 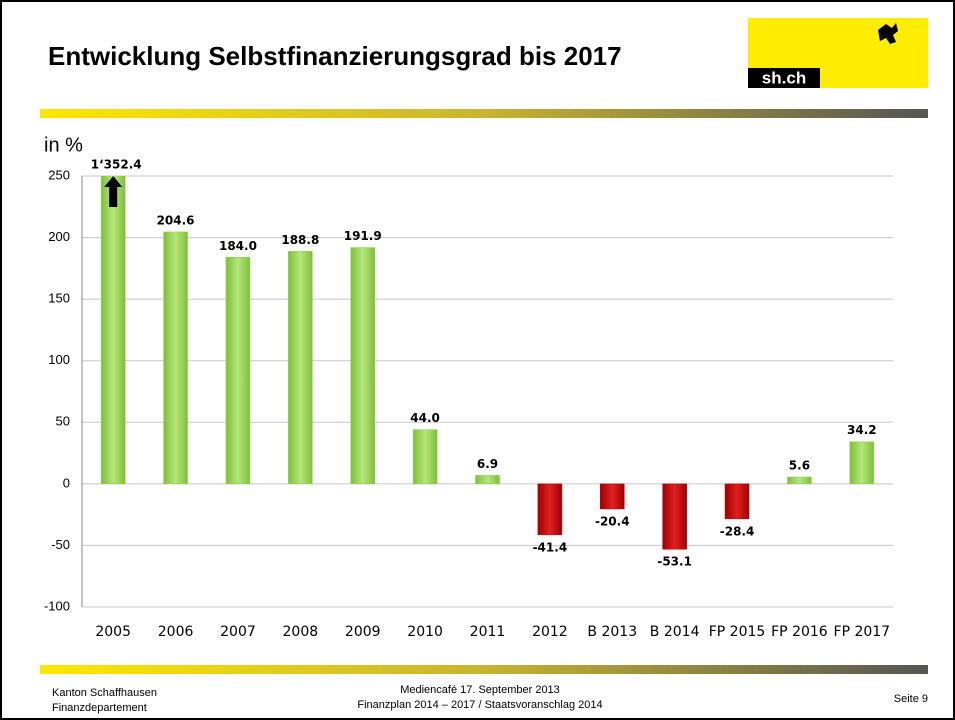 I want to click on logo-text: sh.ch, so click(x=784, y=77).